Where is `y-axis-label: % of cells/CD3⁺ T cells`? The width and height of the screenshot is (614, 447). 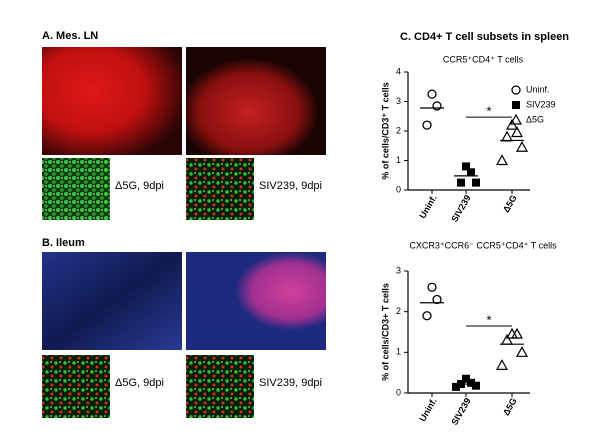
y-axis-label: % of cells/CD3⁺ T cells is located at coordinates (385, 130).